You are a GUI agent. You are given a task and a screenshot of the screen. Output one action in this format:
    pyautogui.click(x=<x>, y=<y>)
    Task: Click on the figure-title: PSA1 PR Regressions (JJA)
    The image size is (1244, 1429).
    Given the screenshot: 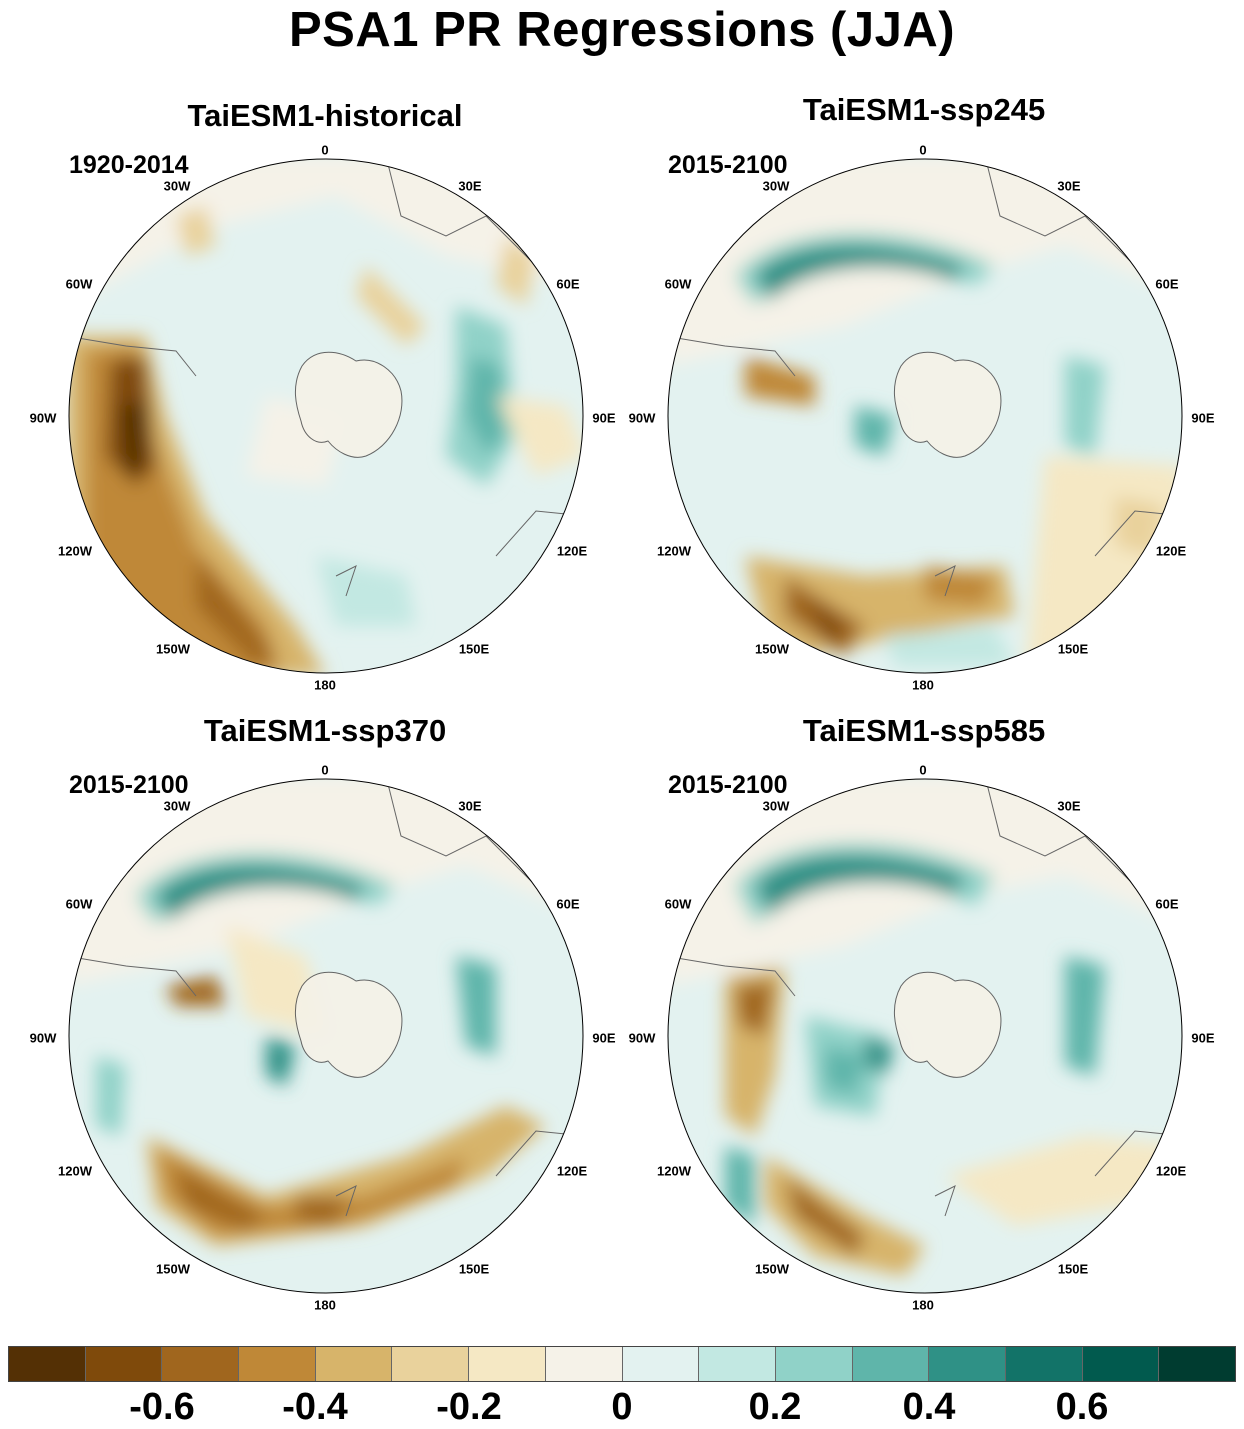 What is the action you would take?
    pyautogui.click(x=622, y=30)
    